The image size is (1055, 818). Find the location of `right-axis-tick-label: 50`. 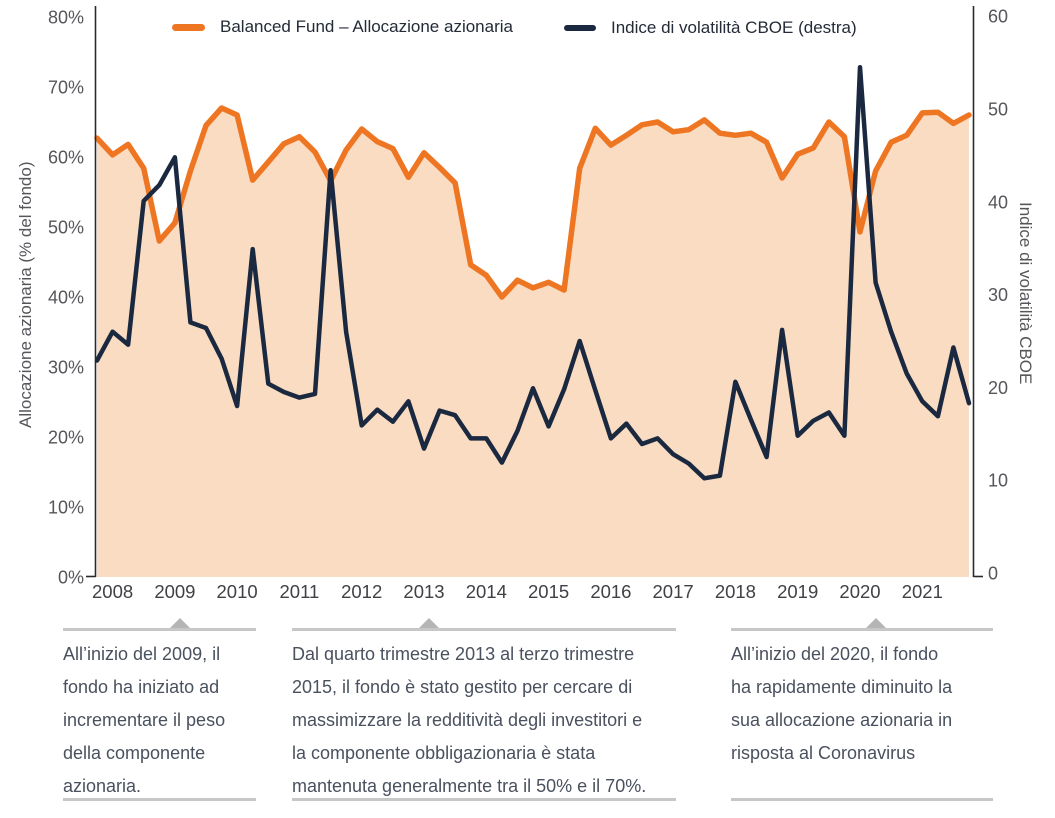

right-axis-tick-label: 50 is located at coordinates (998, 110).